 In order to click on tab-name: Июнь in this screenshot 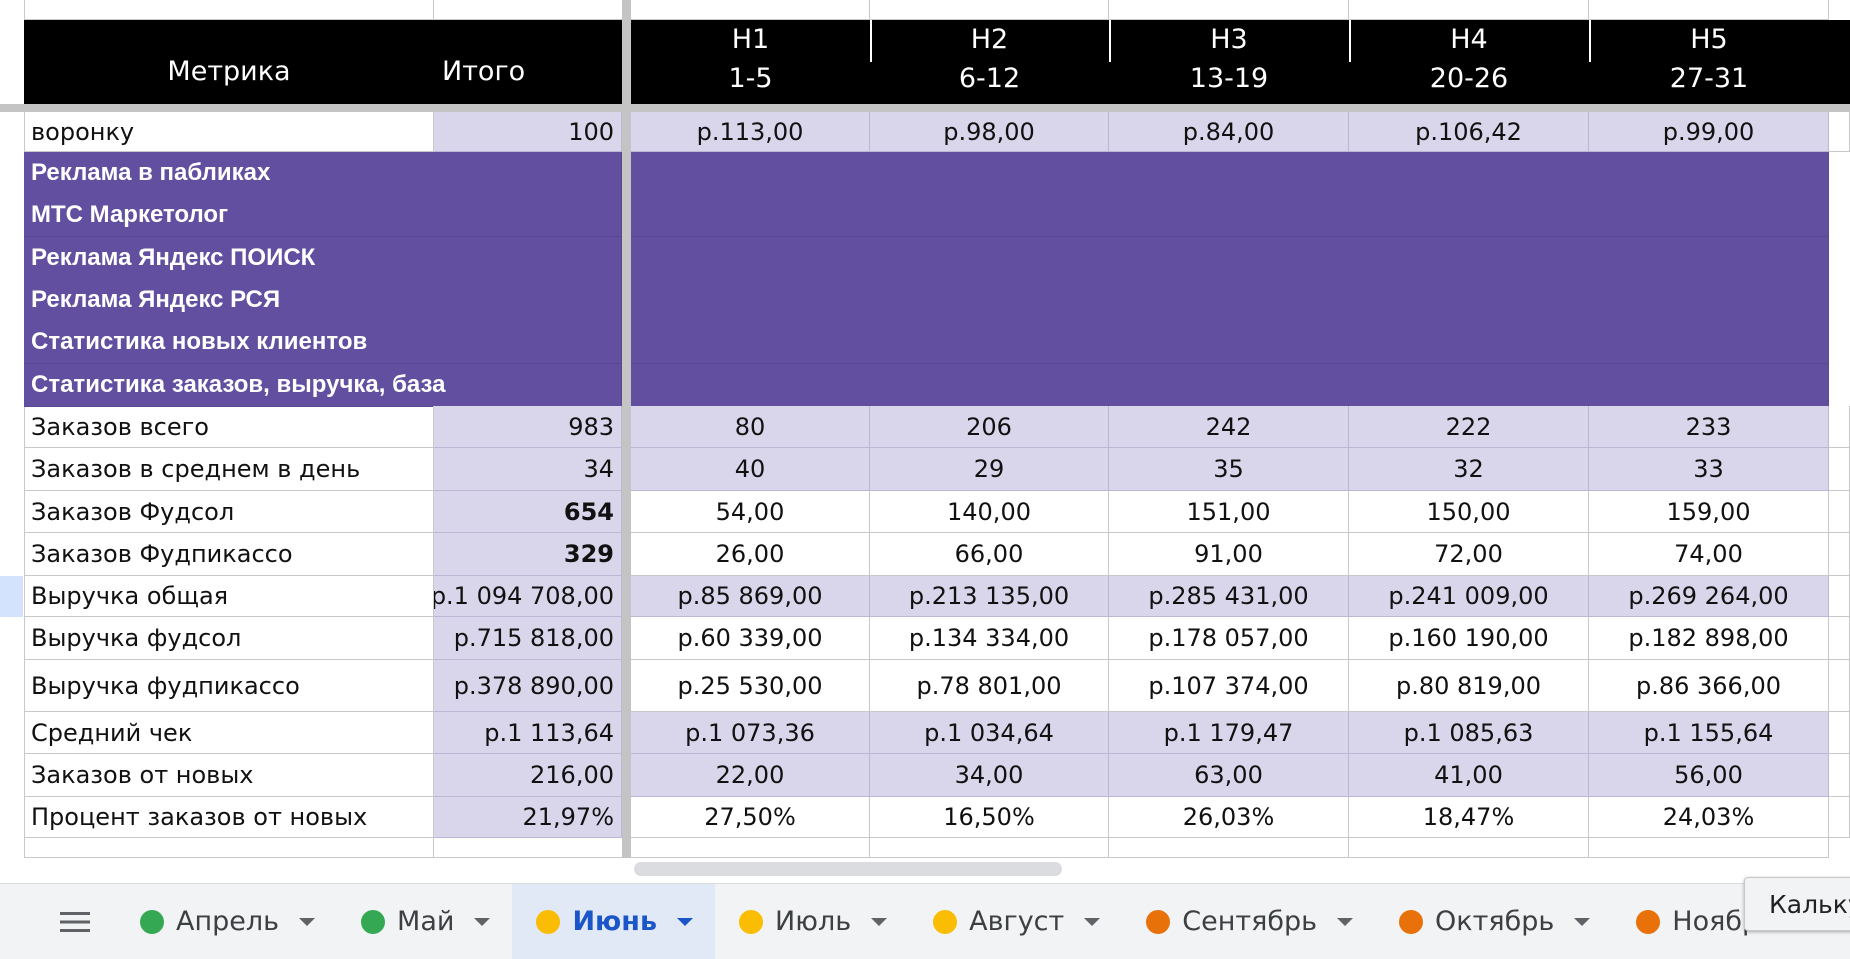, I will do `click(615, 921)`.